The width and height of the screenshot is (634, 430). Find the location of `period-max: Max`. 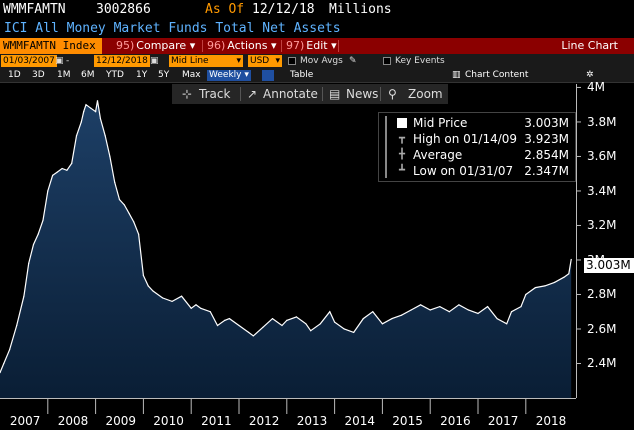

period-max: Max is located at coordinates (191, 75).